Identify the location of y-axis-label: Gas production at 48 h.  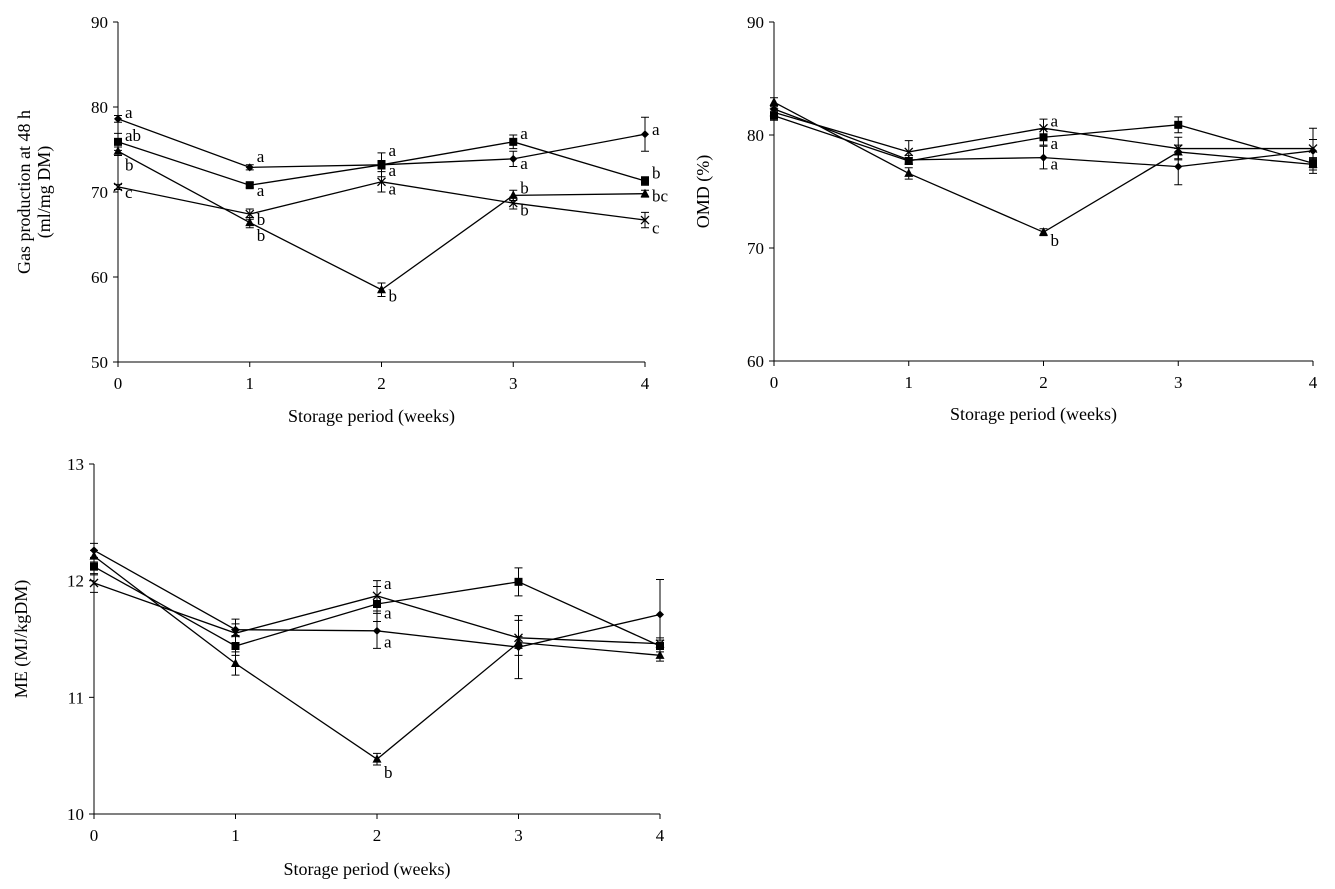
(24, 192).